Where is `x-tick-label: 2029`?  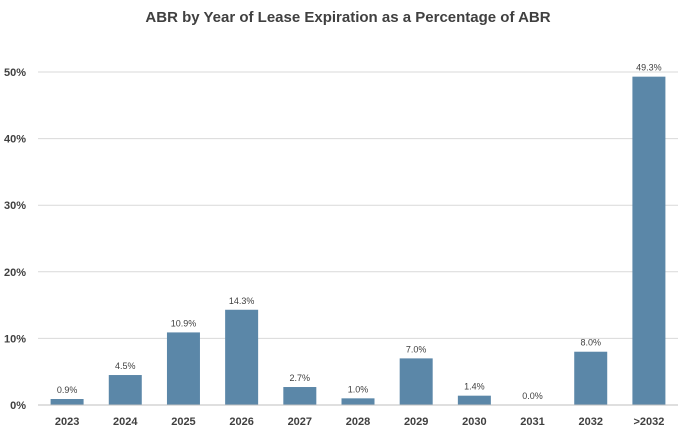 x-tick-label: 2029 is located at coordinates (416, 422).